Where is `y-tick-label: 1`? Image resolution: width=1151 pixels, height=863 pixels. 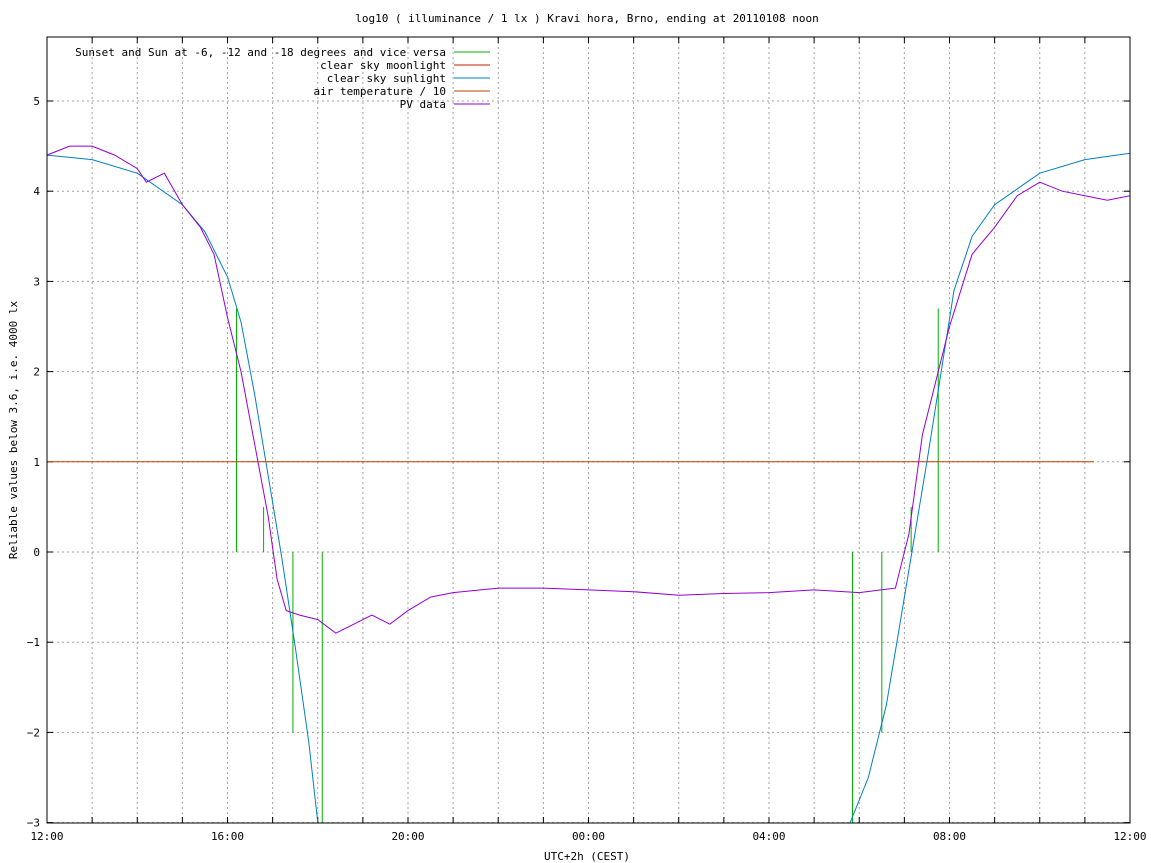 y-tick-label: 1 is located at coordinates (36, 462).